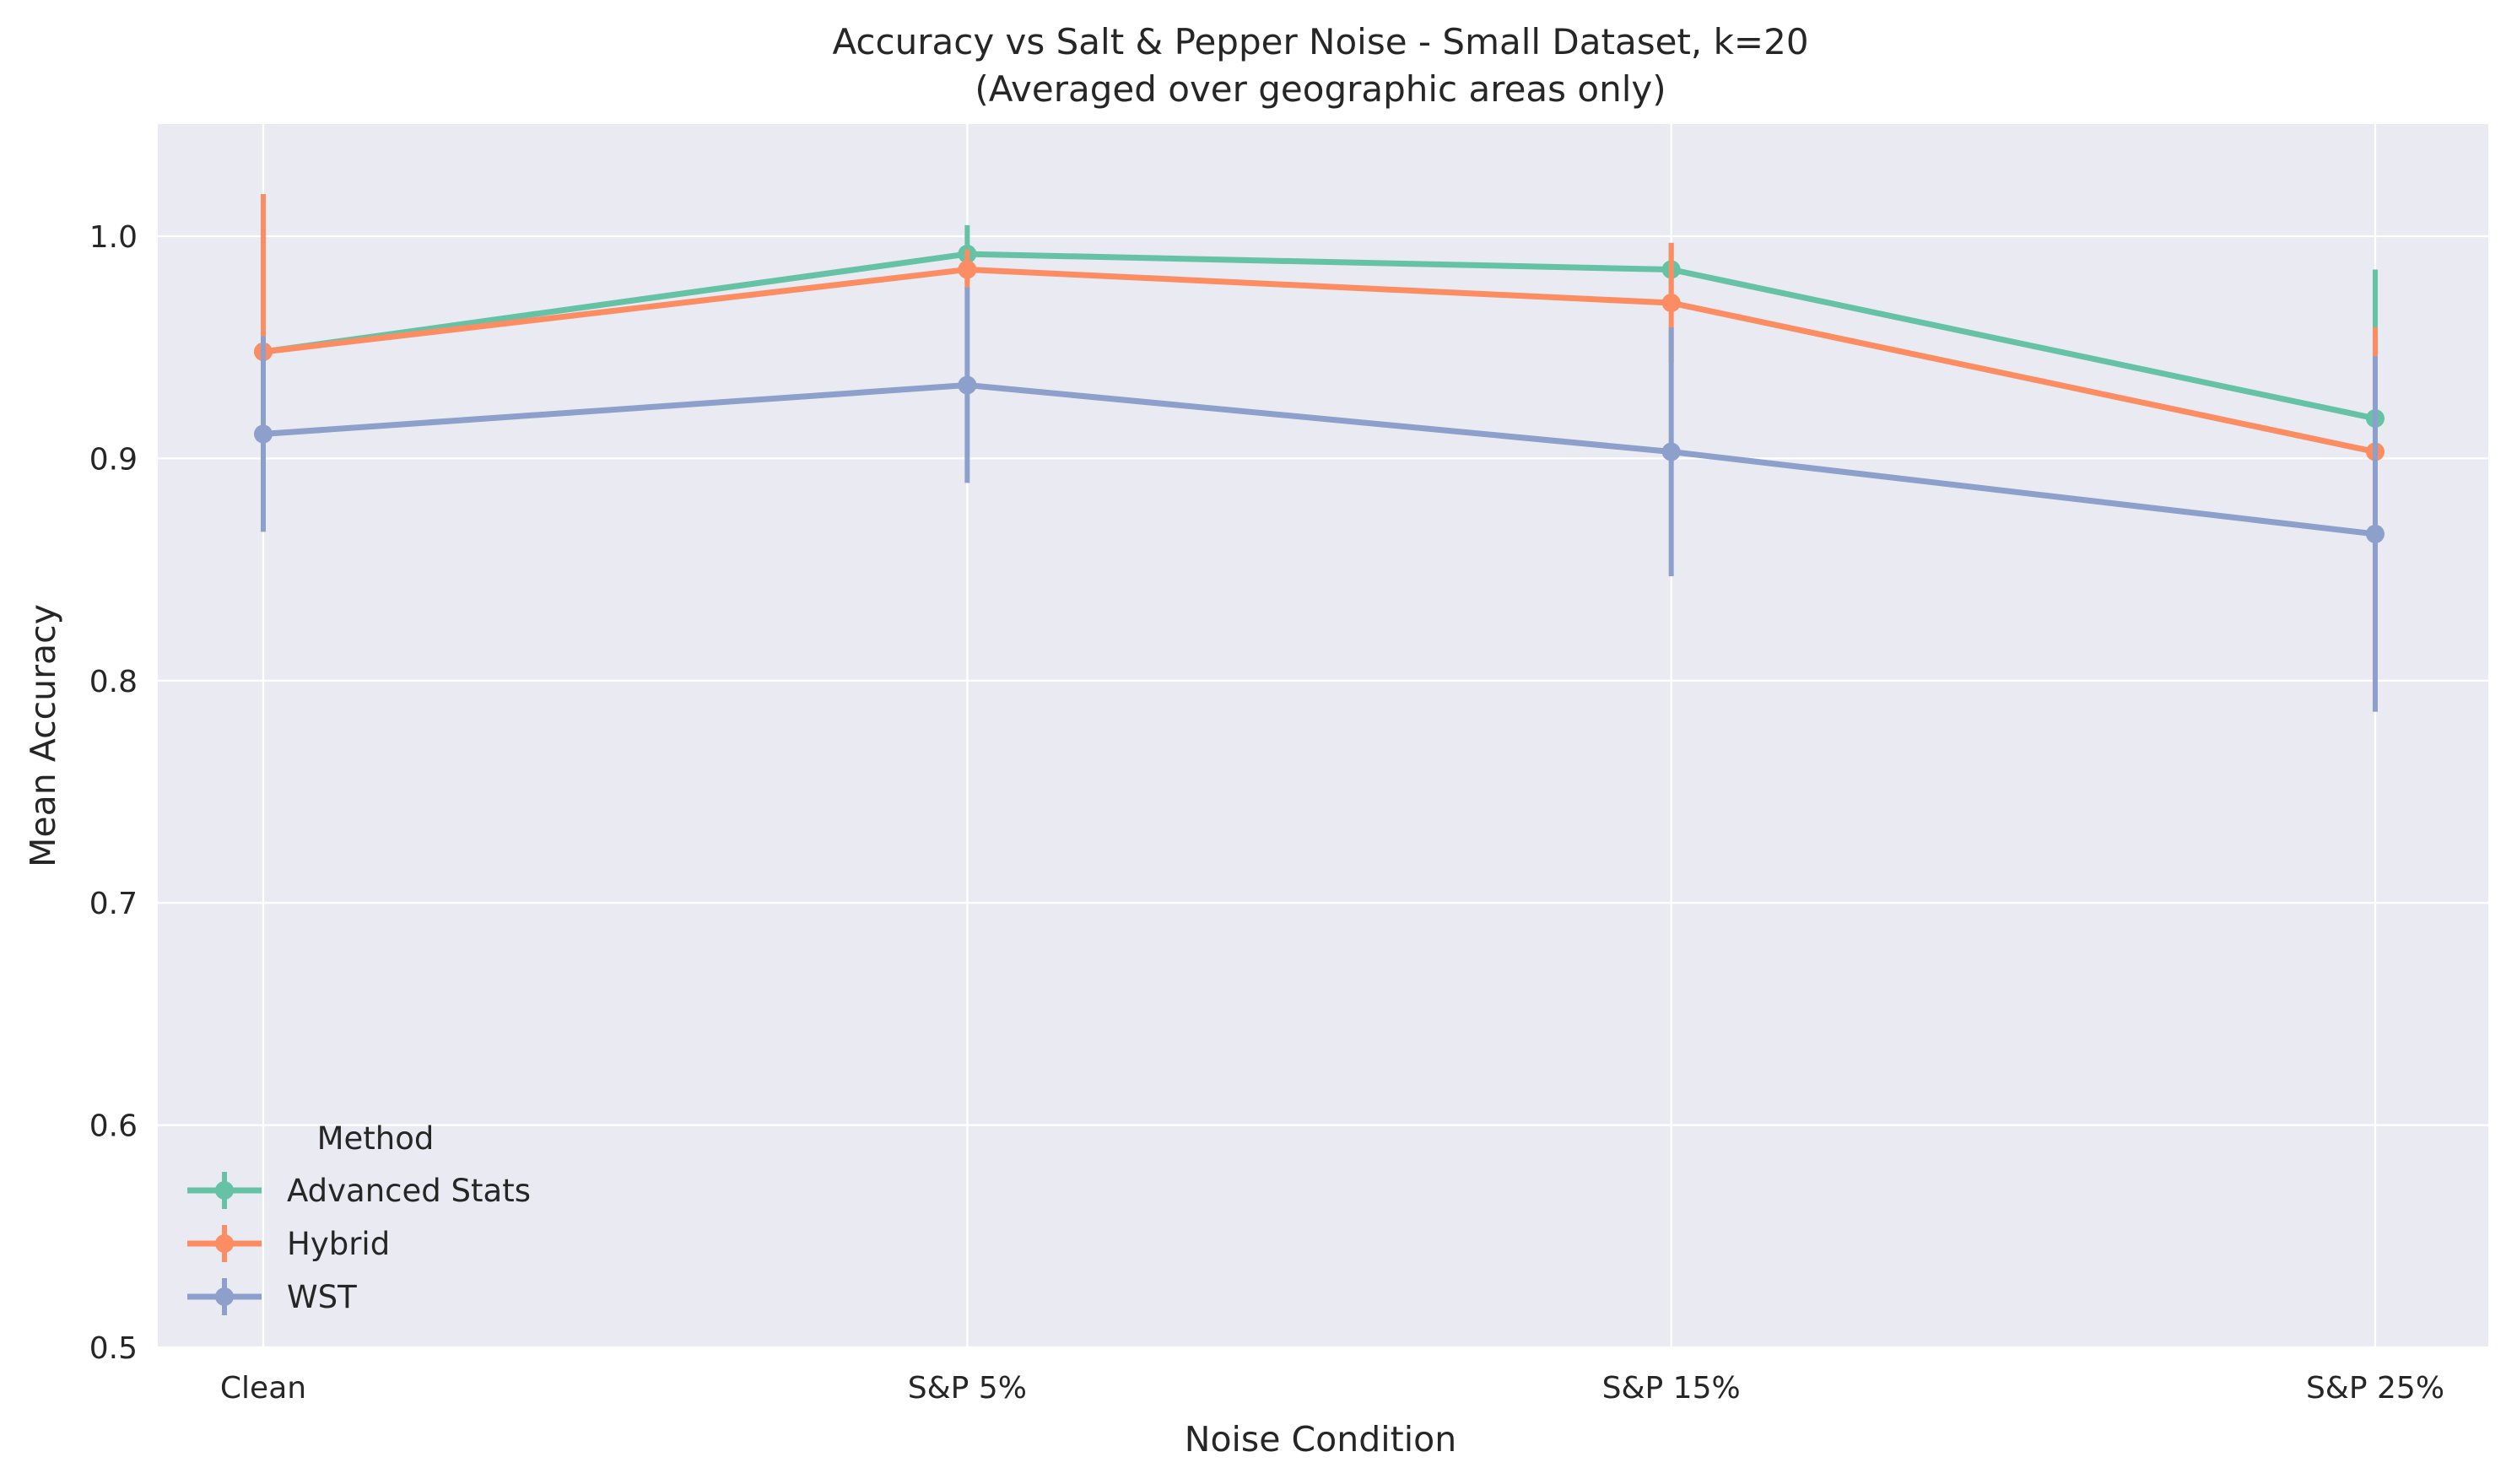 Image resolution: width=2506 pixels, height=1484 pixels. I want to click on series-line-wst, so click(1320, 459).